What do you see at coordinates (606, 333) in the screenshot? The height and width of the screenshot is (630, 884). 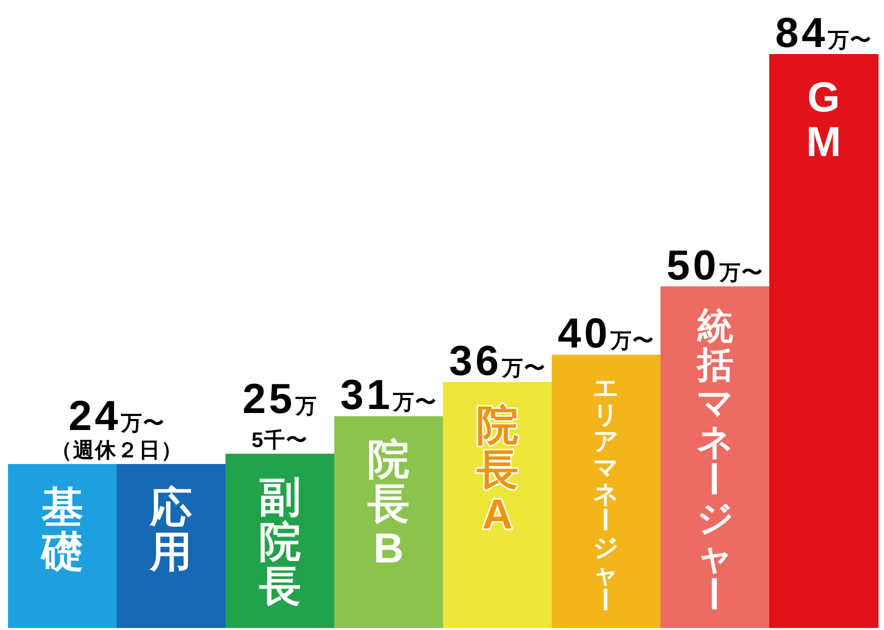 I see `data-label: 40万〜` at bounding box center [606, 333].